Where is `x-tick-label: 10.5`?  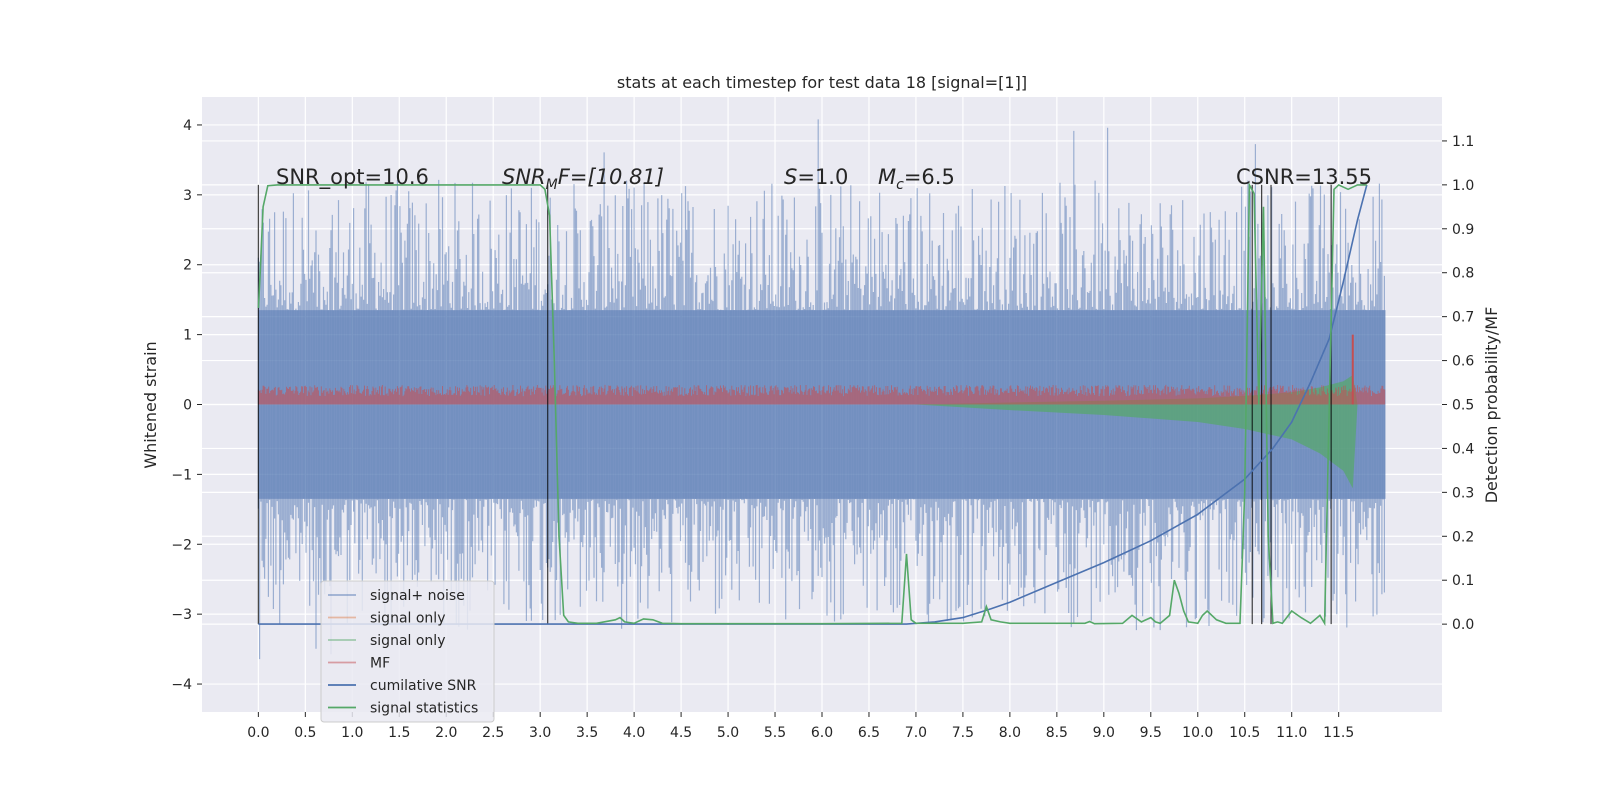
x-tick-label: 10.5 is located at coordinates (1244, 733).